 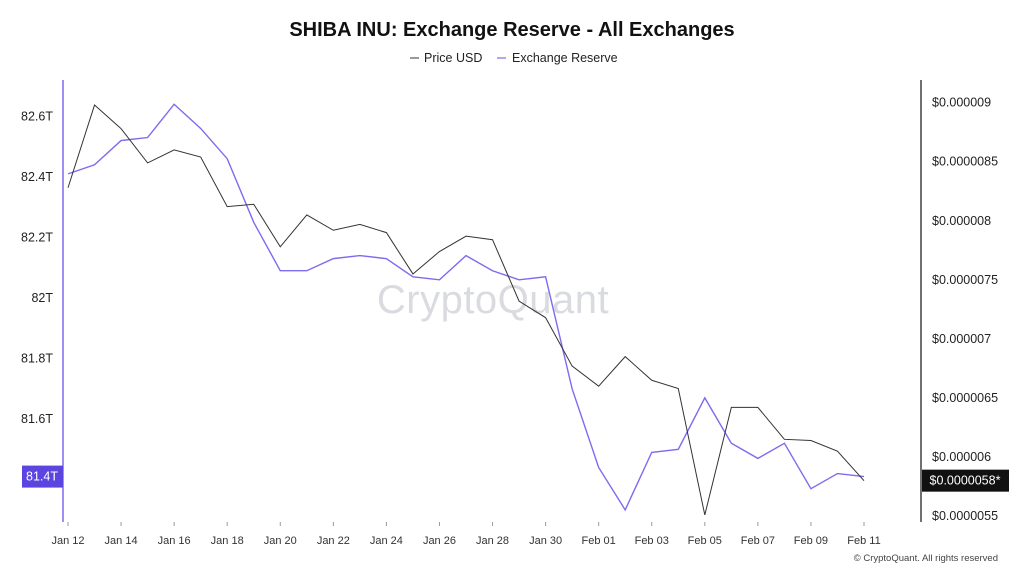 I want to click on right-current-badge-label: $0.0000058*, so click(x=965, y=481).